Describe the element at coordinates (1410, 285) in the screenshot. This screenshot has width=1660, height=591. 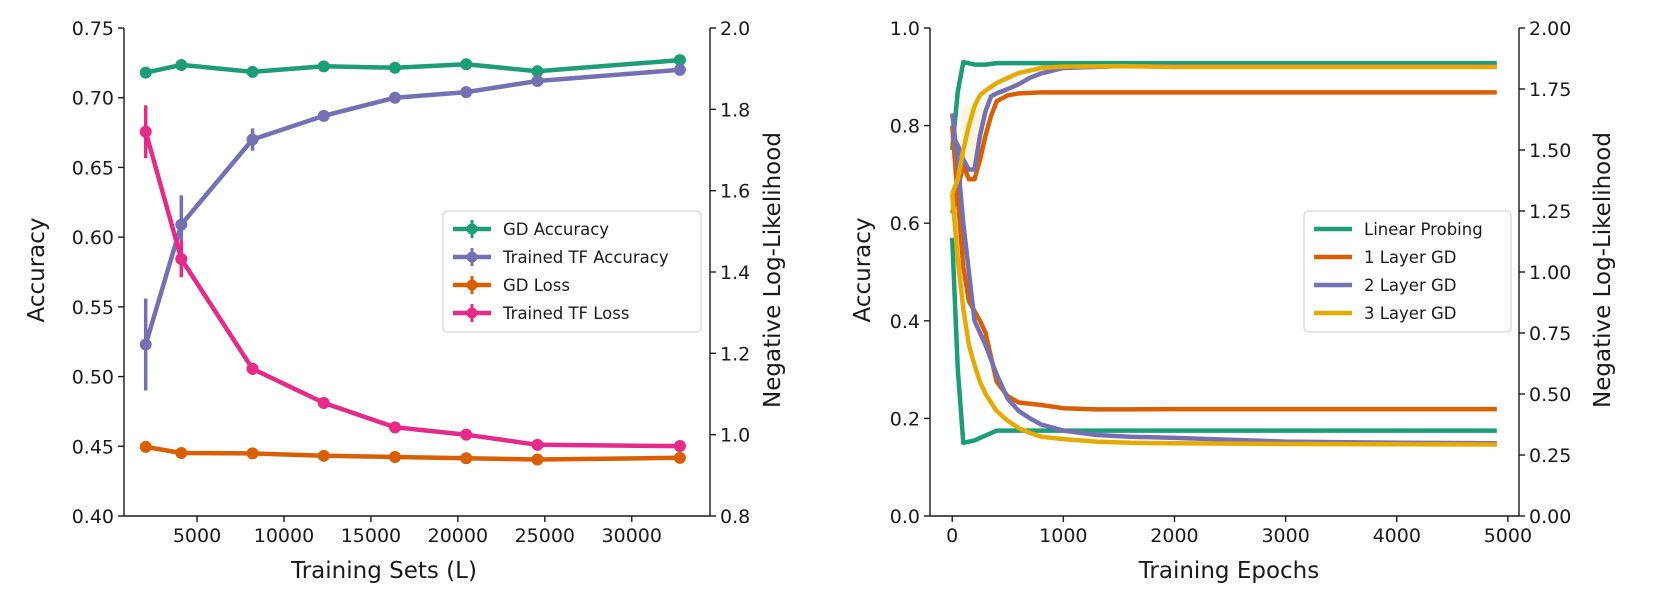
I see `right-legend-label-2-layer-gd: 2 Layer GD` at that location.